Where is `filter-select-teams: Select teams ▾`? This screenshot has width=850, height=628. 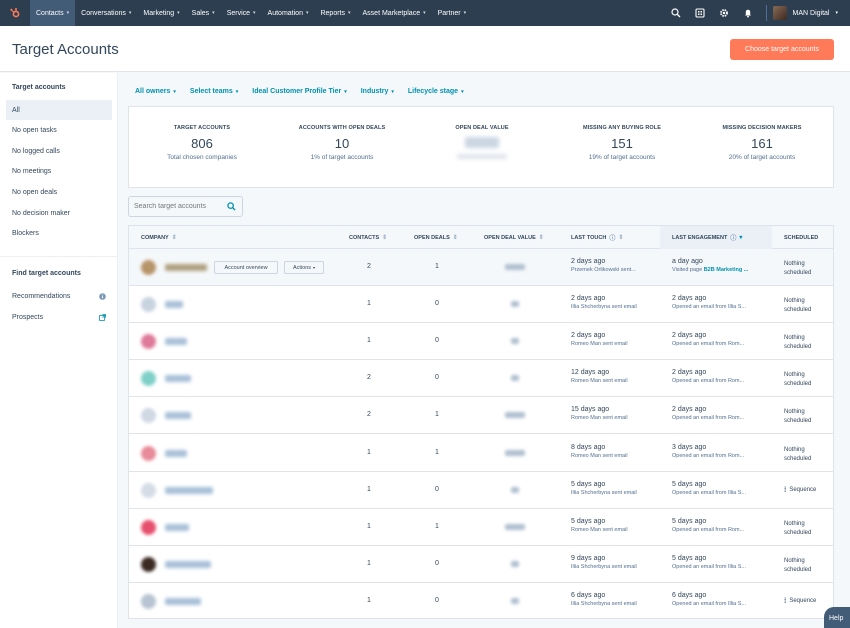 filter-select-teams: Select teams ▾ is located at coordinates (214, 91).